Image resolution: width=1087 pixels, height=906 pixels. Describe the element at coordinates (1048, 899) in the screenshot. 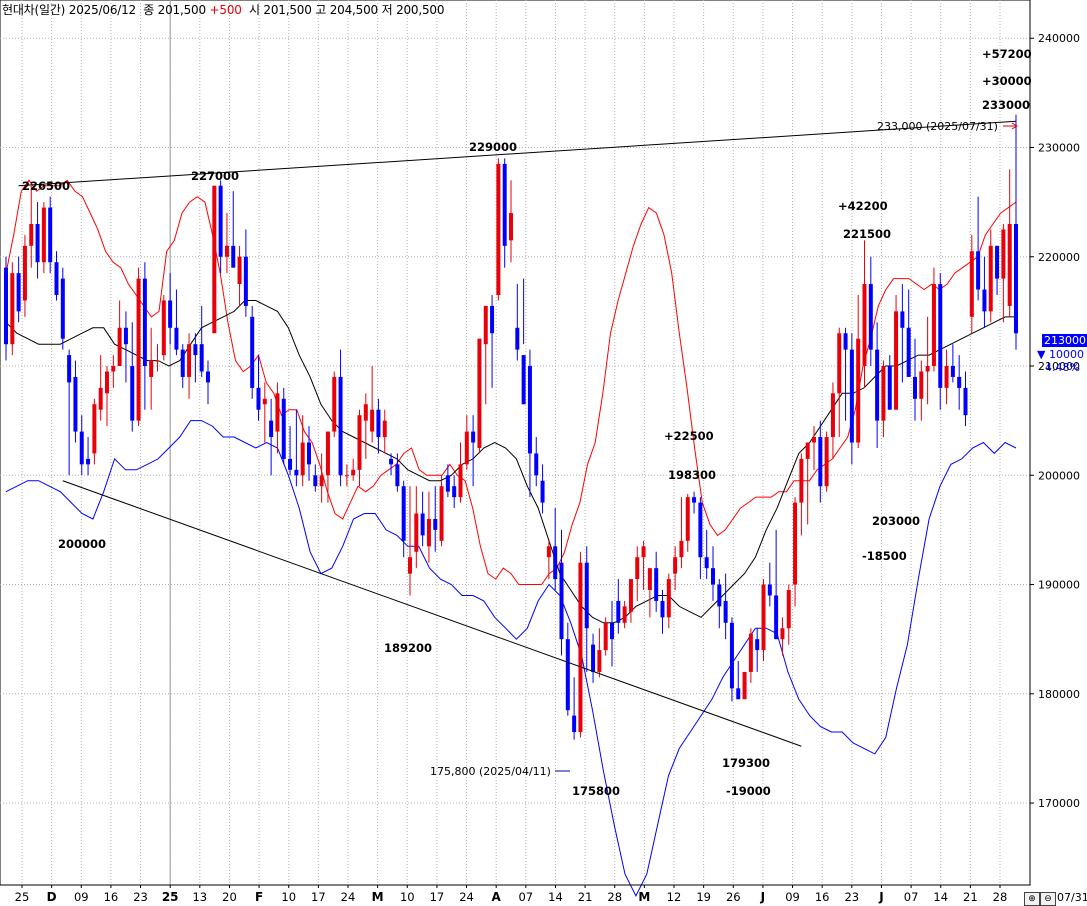

I see `zoom-out-icon: ⊖` at that location.